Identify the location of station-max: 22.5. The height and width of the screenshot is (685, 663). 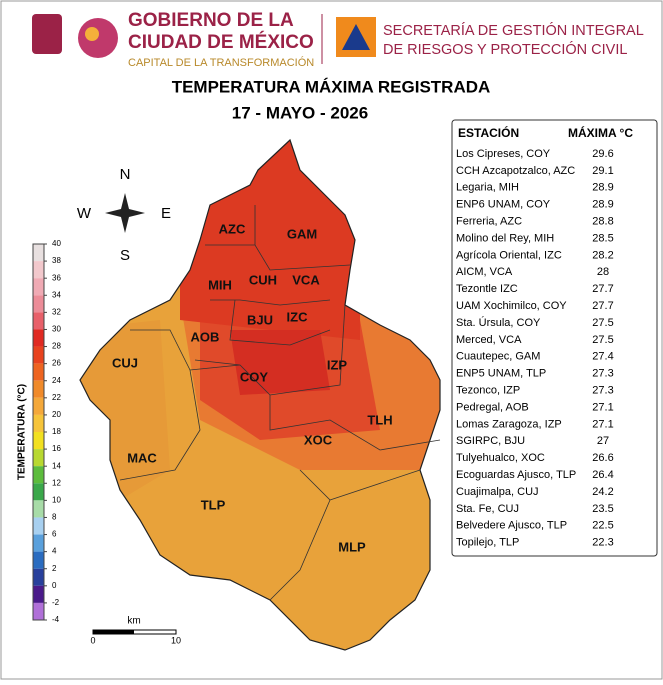
(602, 526).